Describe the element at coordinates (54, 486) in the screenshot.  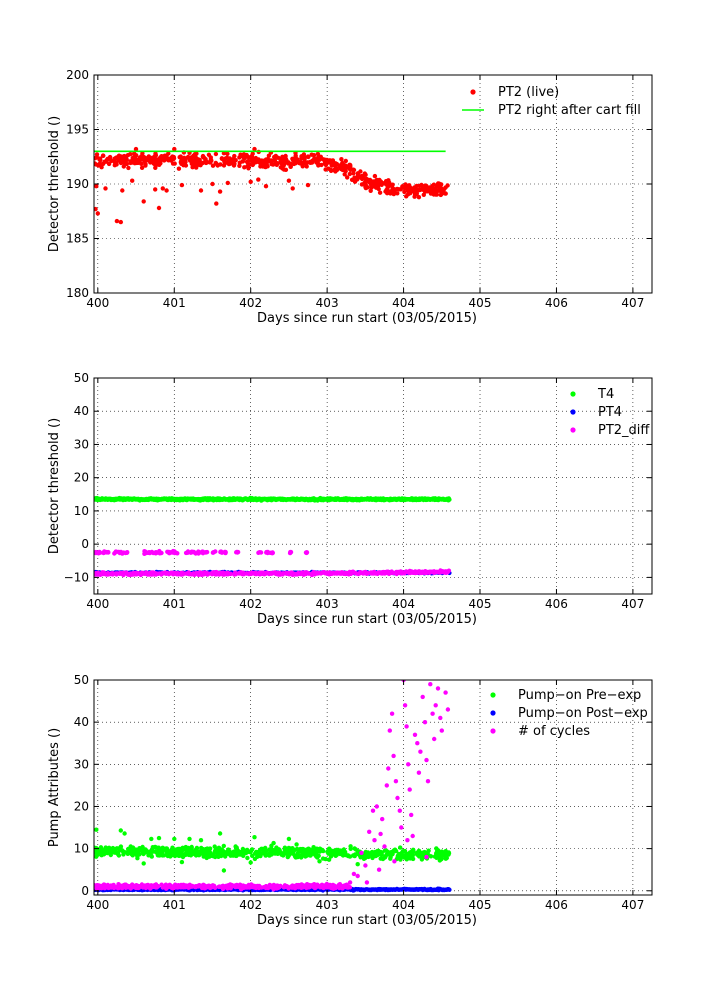
I see `y-axis-label: Detector threshold ()` at that location.